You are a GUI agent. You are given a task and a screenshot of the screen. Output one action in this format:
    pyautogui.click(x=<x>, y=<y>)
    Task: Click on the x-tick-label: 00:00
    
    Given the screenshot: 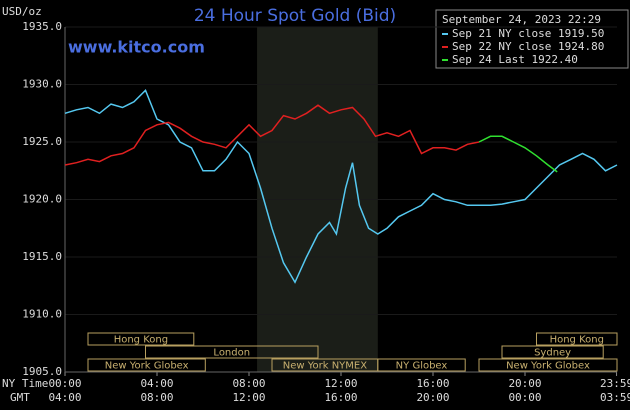 What is the action you would take?
    pyautogui.click(x=64, y=383)
    